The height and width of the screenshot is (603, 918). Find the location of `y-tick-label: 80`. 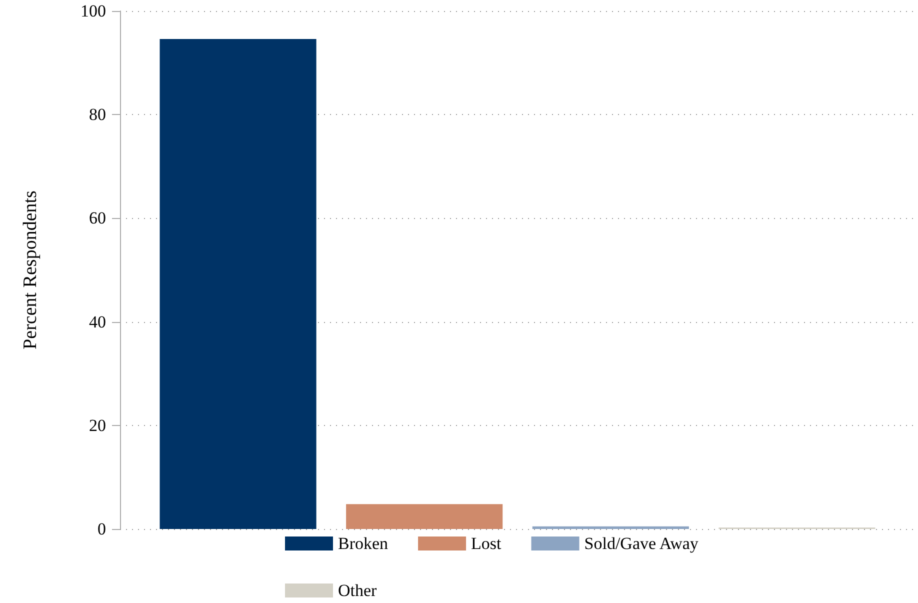

y-tick-label: 80 is located at coordinates (97, 114).